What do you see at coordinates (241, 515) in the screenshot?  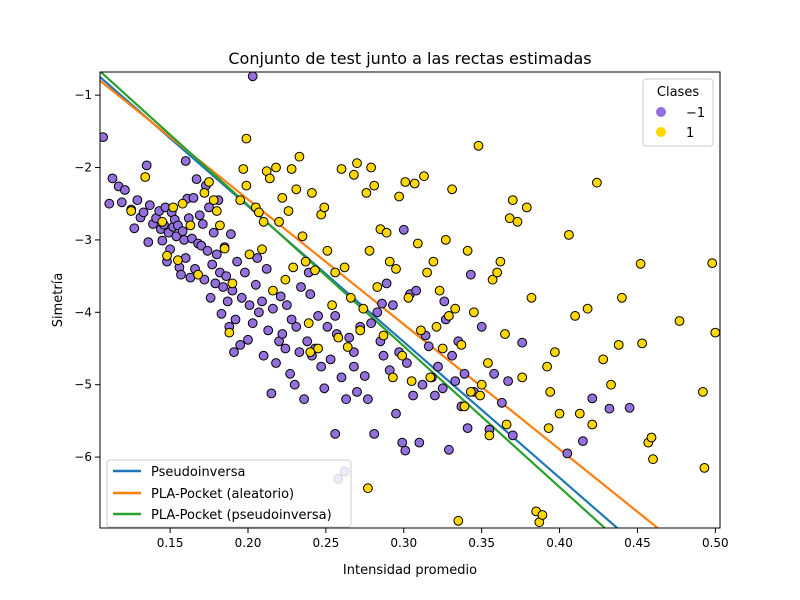 I see `legend-label-pla-pseudoinversa: PLA-Pocket (pseudoinversa)` at bounding box center [241, 515].